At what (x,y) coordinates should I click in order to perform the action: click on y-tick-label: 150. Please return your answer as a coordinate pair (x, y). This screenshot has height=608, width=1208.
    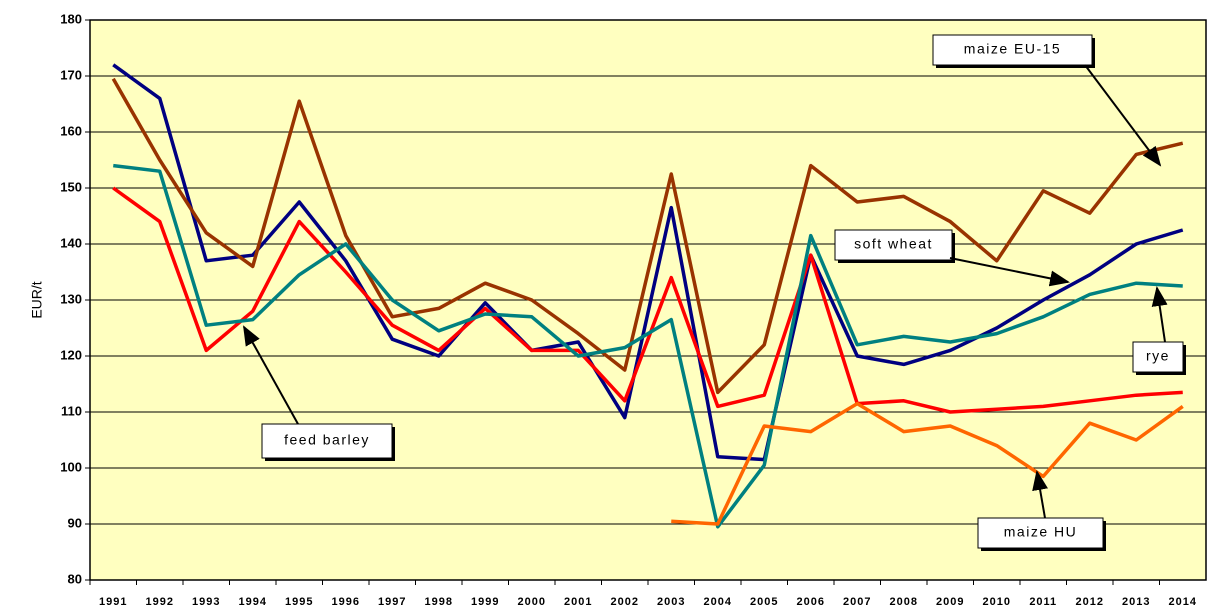
    Looking at the image, I should click on (71, 186).